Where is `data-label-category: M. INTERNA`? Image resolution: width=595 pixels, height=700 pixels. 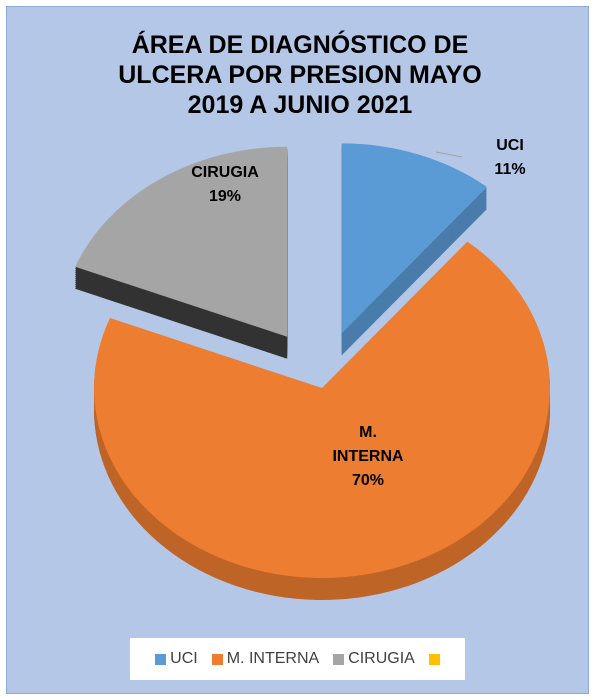 data-label-category: M. INTERNA is located at coordinates (368, 444).